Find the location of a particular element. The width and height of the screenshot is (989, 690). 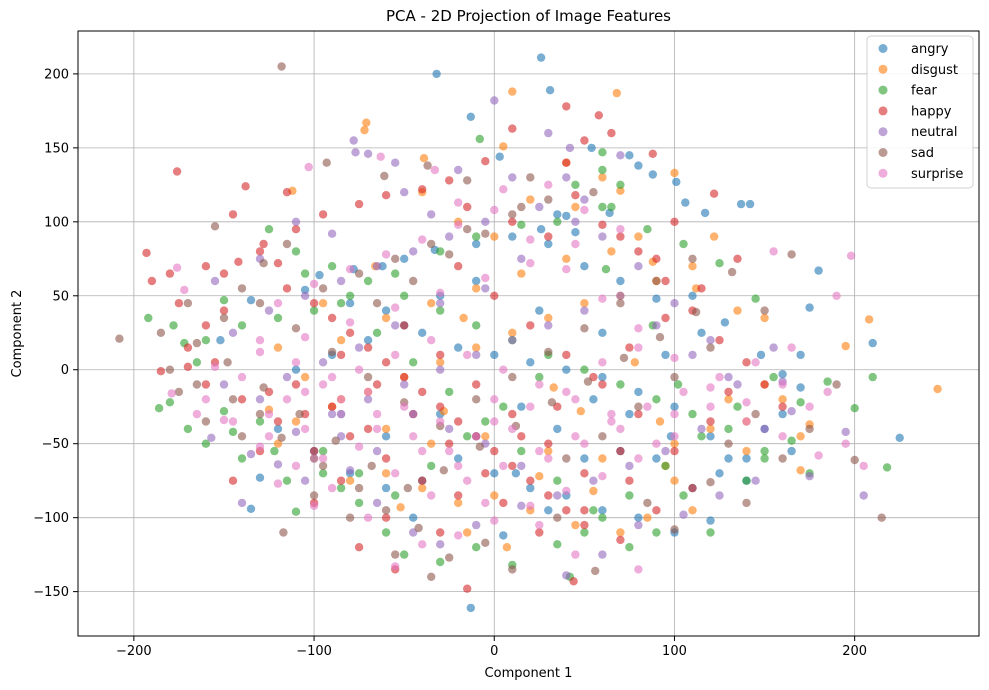

legend-marker-surprise is located at coordinates (883, 173).